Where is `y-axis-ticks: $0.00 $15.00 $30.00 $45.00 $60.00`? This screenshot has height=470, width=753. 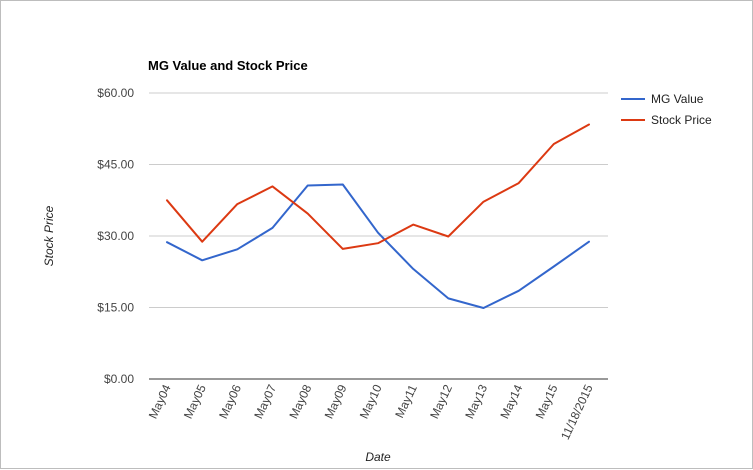
y-axis-ticks: $0.00 $15.00 $30.00 $45.00 $60.00 is located at coordinates (115, 236).